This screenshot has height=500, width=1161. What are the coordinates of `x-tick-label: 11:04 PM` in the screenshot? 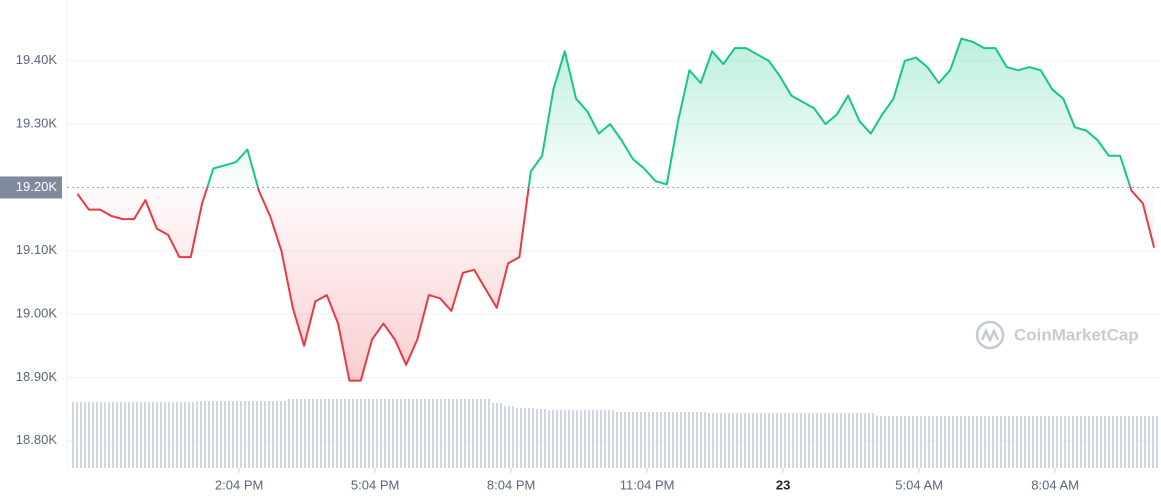 It's located at (647, 484).